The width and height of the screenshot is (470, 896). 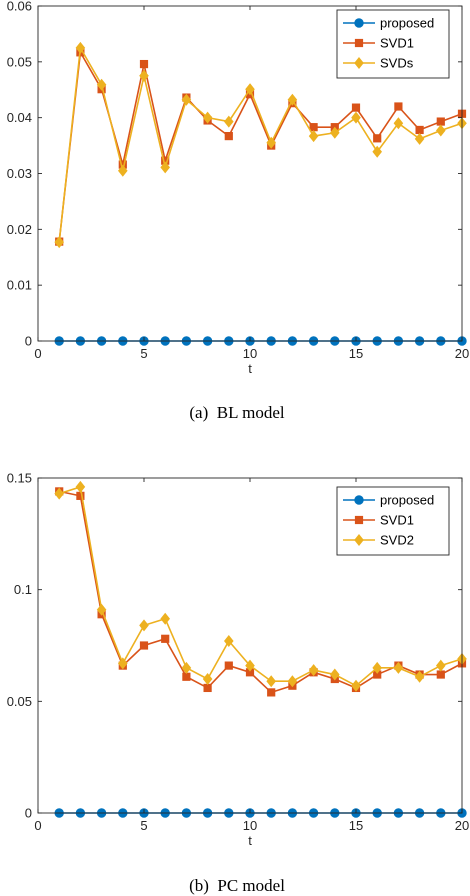 What do you see at coordinates (144, 75) in the screenshot?
I see `point-svds-t5` at bounding box center [144, 75].